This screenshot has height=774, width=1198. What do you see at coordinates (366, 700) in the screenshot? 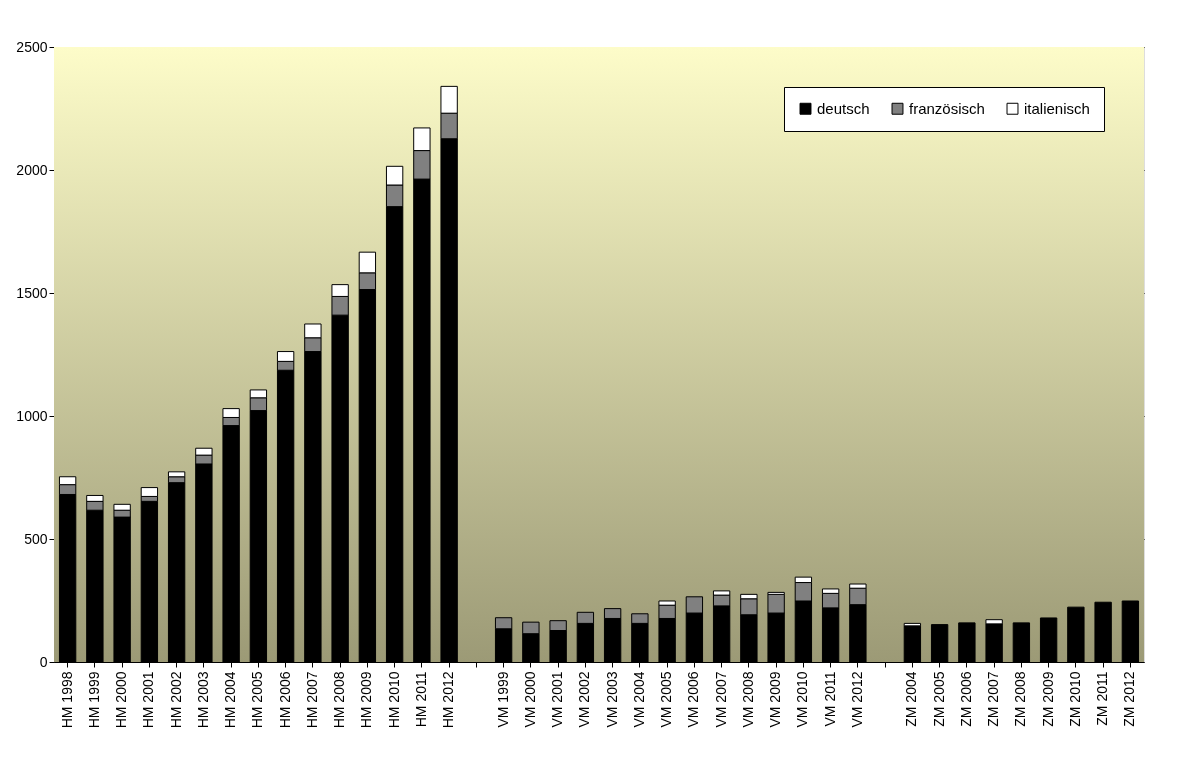
I see `x-tick-label: HM 2009` at bounding box center [366, 700].